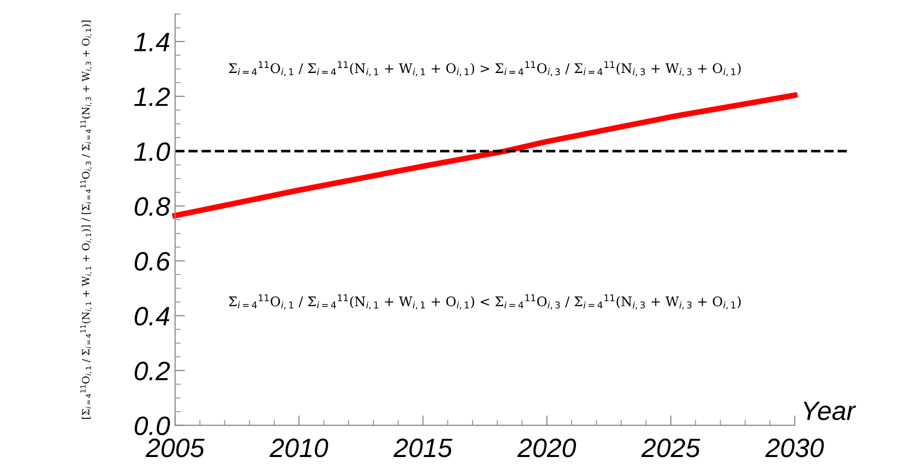 This screenshot has height=470, width=898. What do you see at coordinates (152, 426) in the screenshot?
I see `y-tick-label: 0.0` at bounding box center [152, 426].